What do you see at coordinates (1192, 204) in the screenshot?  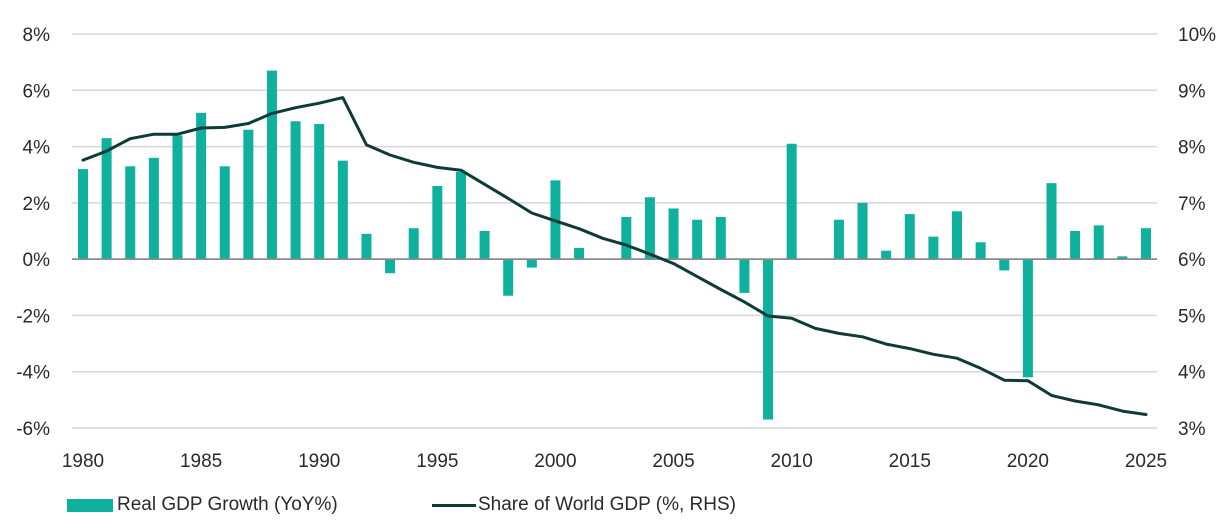 I see `right-axis-tick-label: 7%` at bounding box center [1192, 204].